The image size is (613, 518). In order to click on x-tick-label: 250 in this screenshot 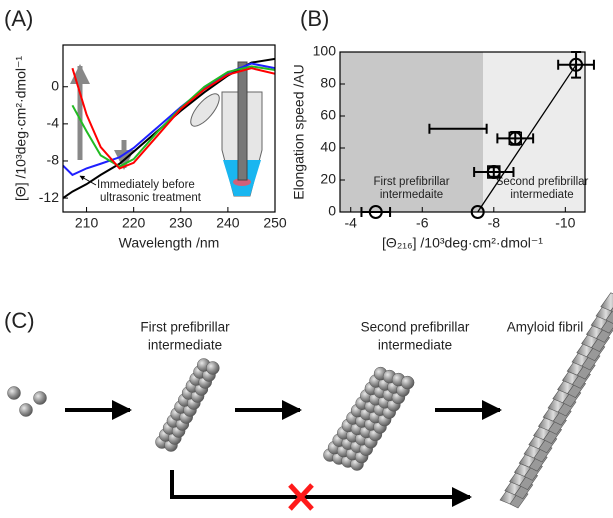, I will do `click(275, 223)`.